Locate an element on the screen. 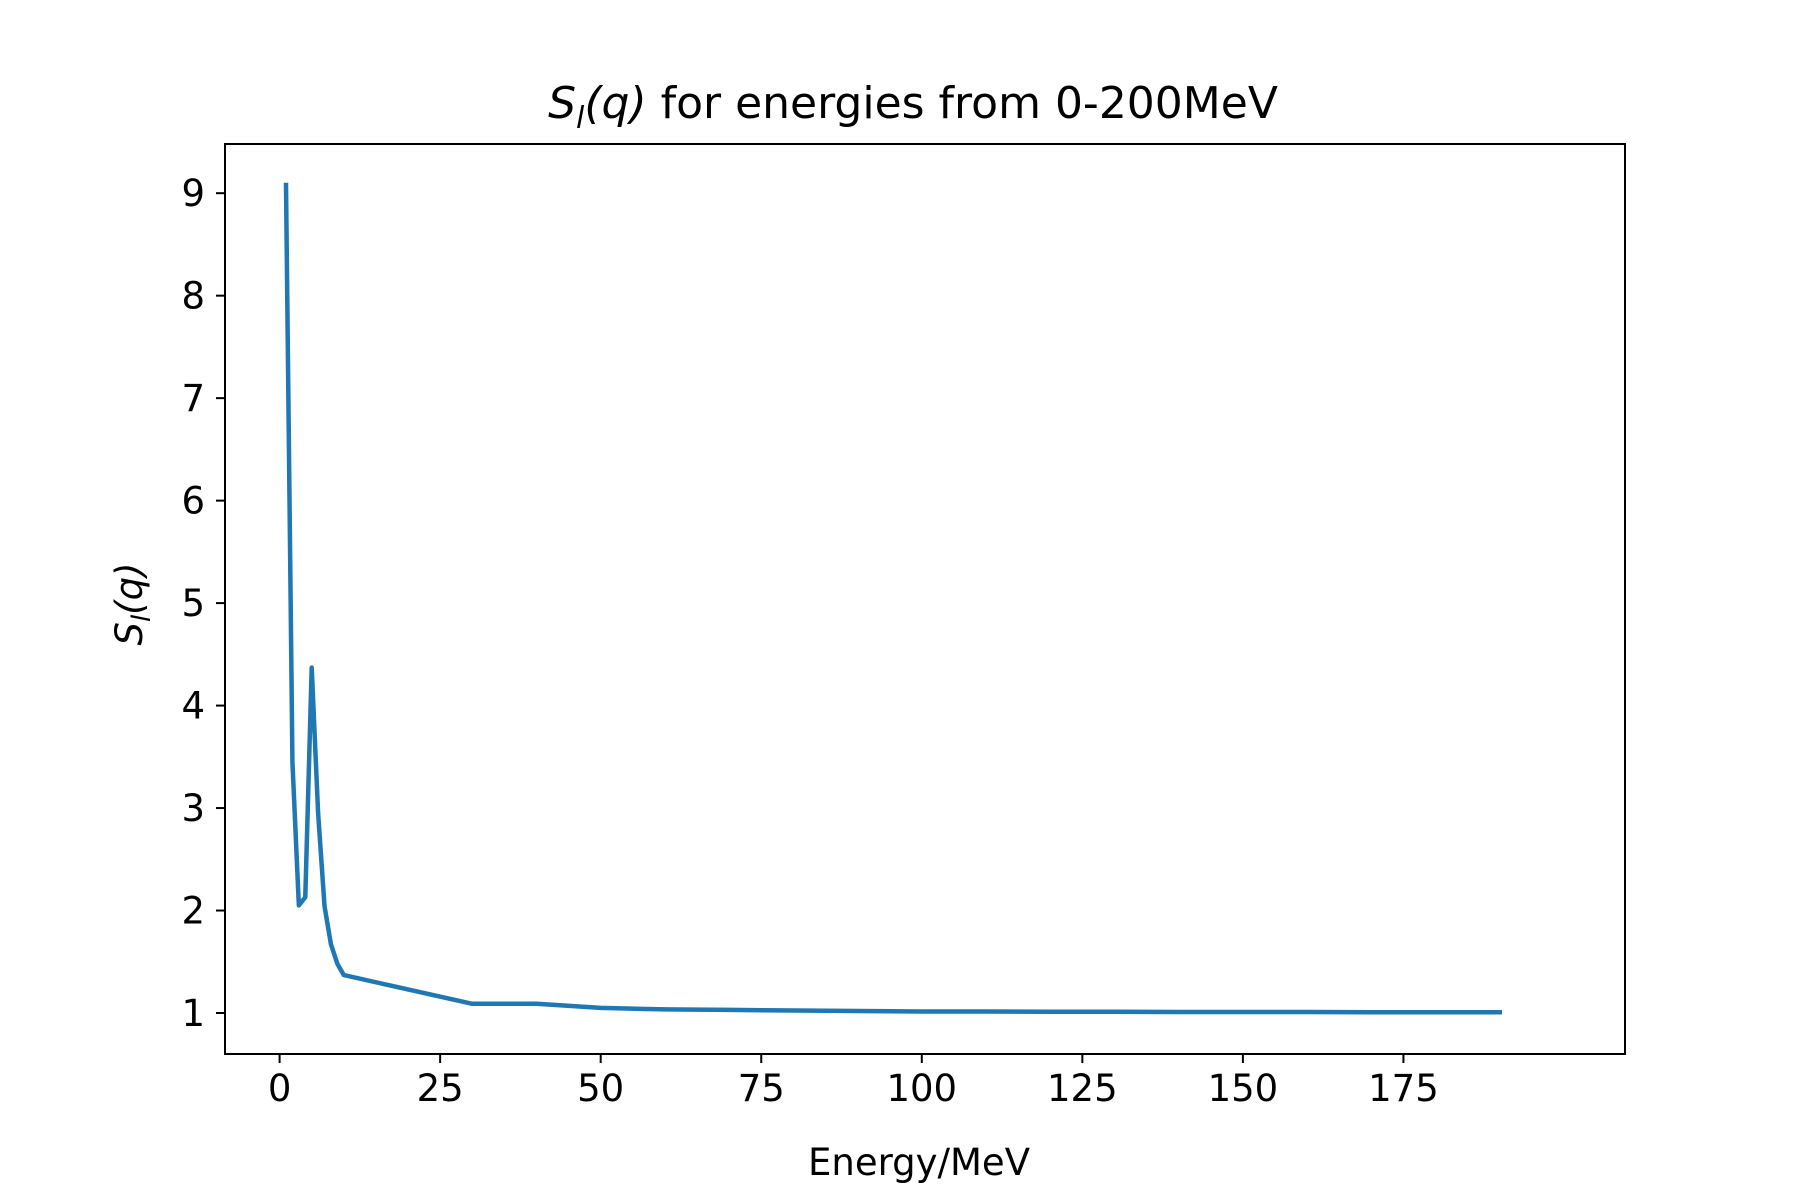  y-tick-label: 3 is located at coordinates (193, 808).